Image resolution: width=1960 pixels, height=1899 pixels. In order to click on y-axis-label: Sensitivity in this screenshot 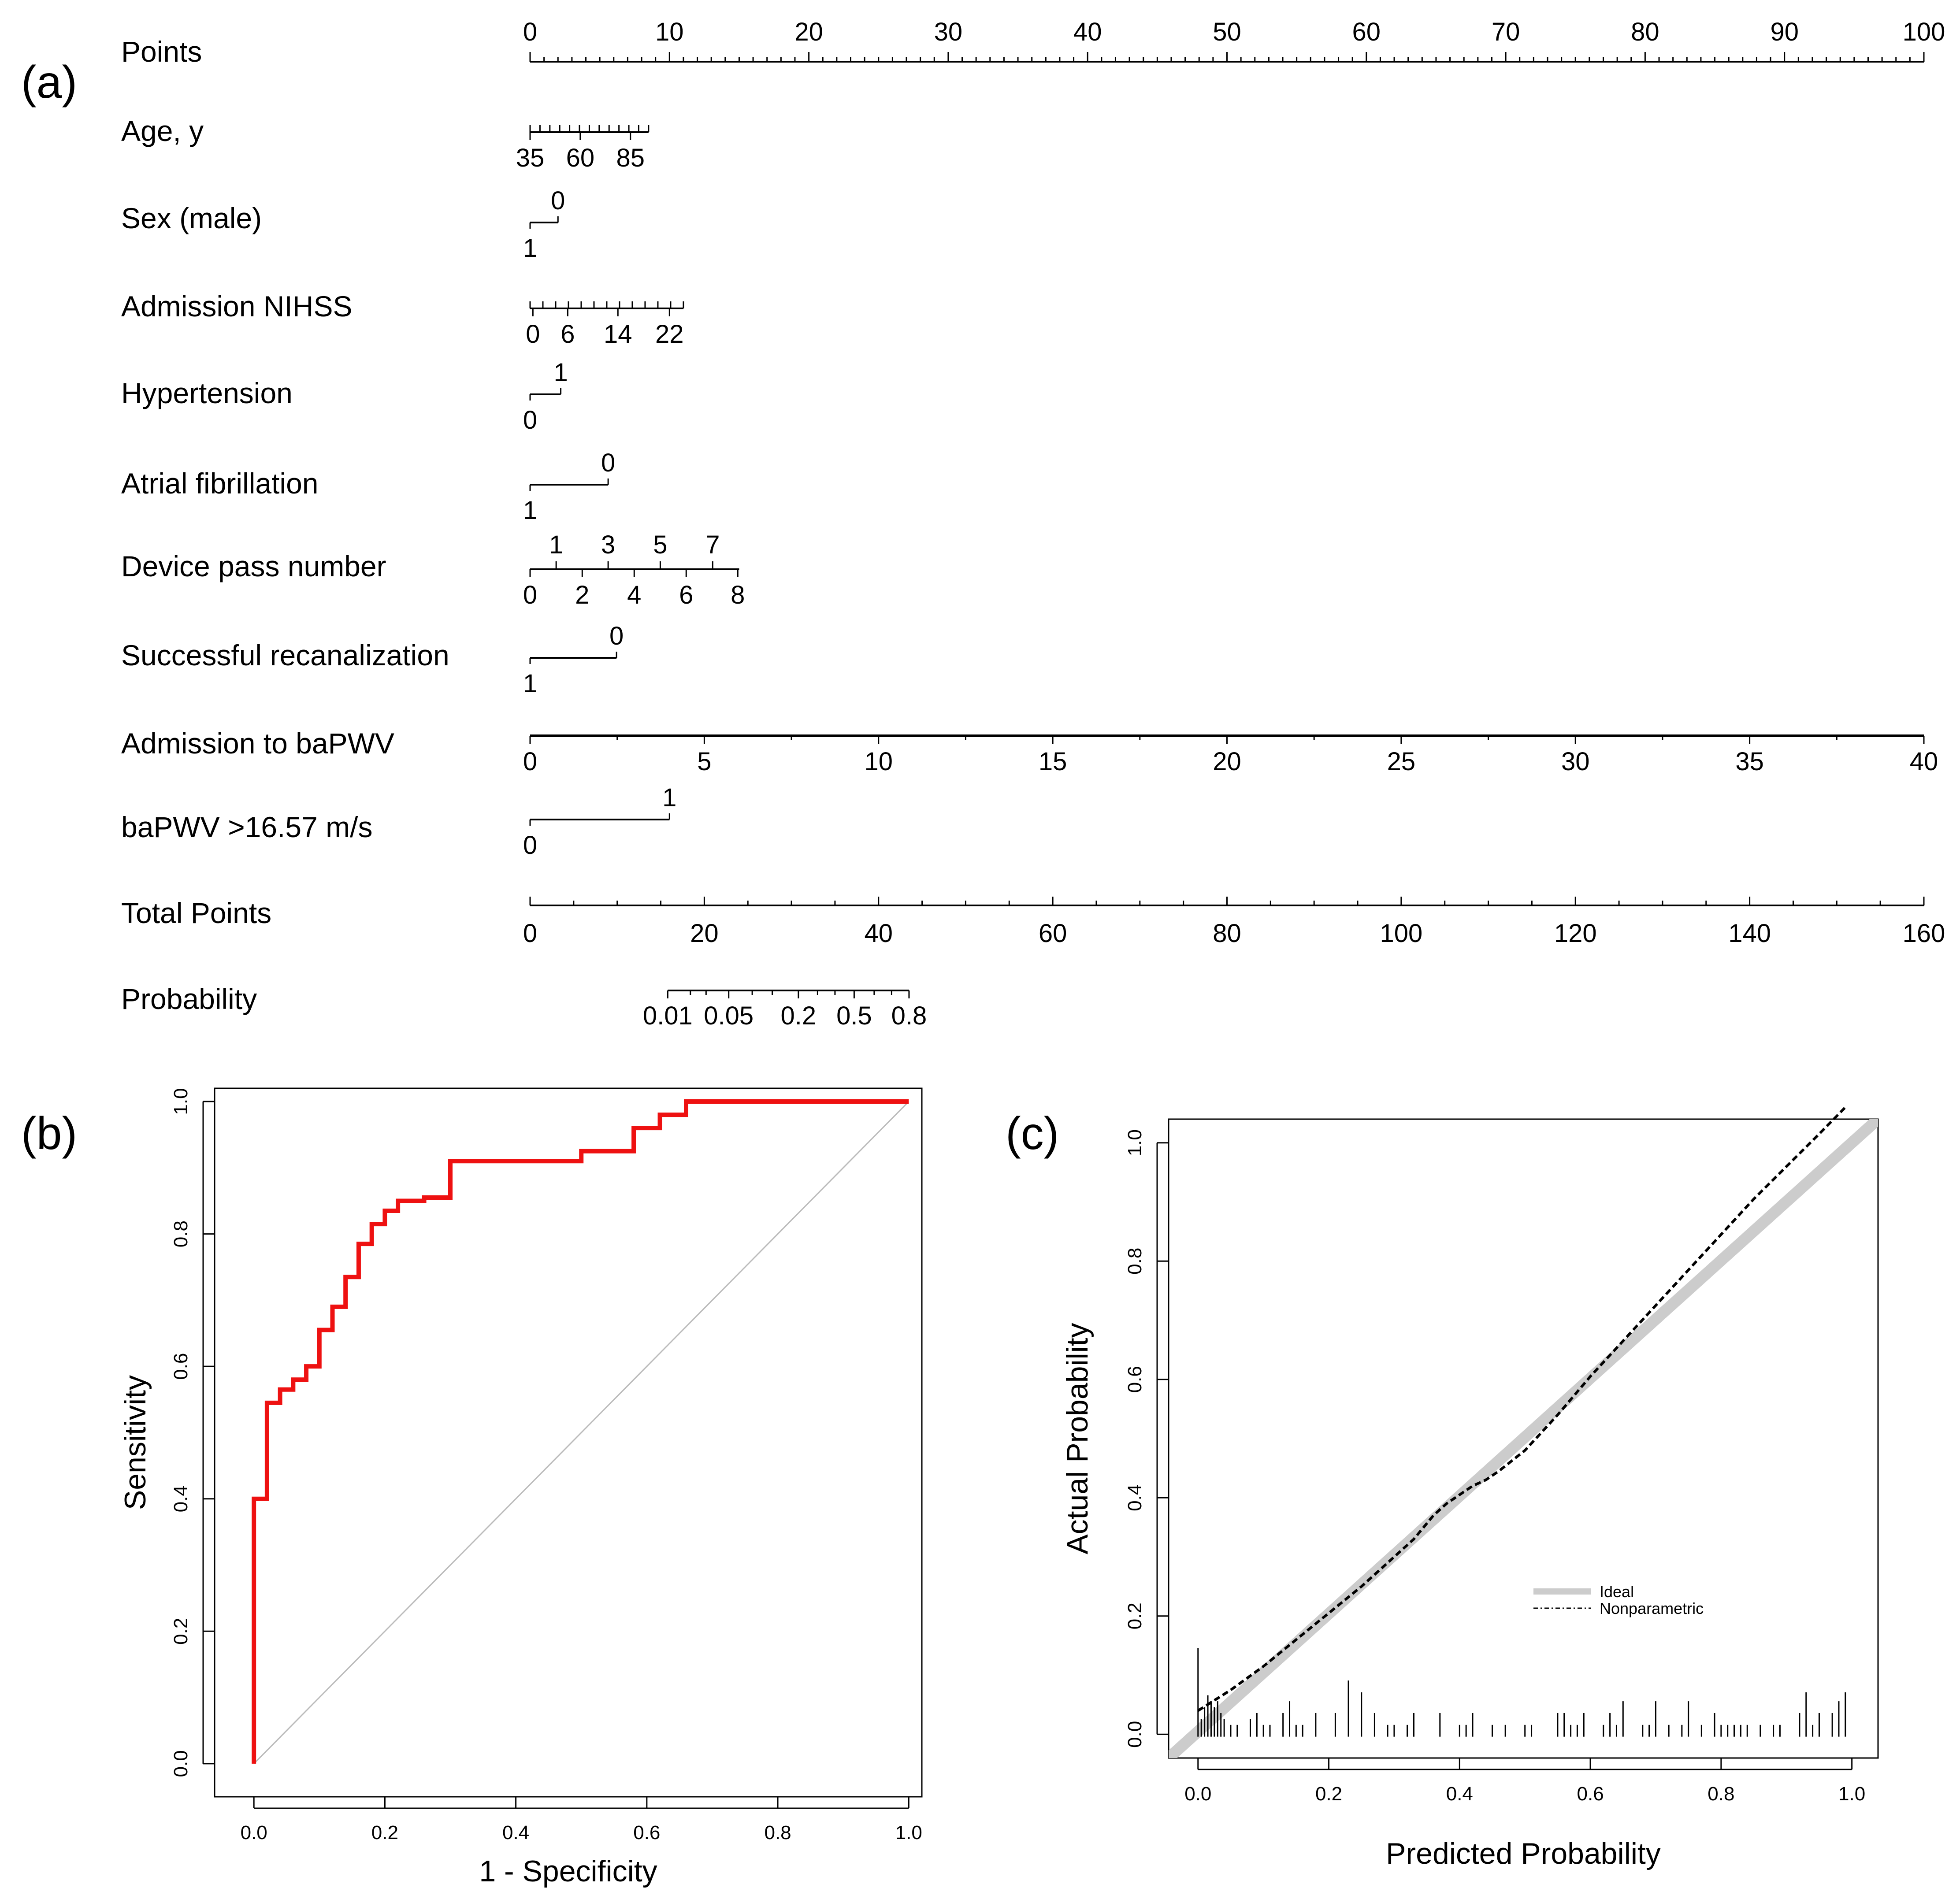, I will do `click(135, 1442)`.